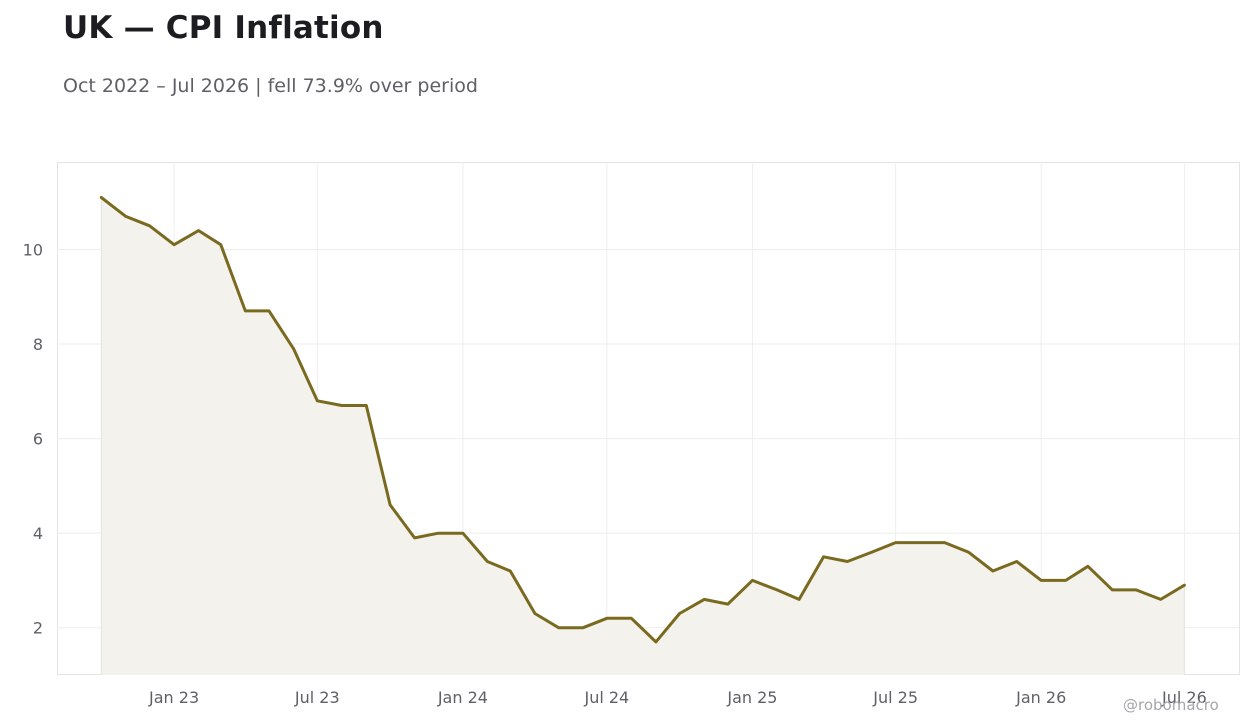 Image resolution: width=1260 pixels, height=728 pixels. Describe the element at coordinates (751, 697) in the screenshot. I see `x-tick-label: Jan 25` at that location.